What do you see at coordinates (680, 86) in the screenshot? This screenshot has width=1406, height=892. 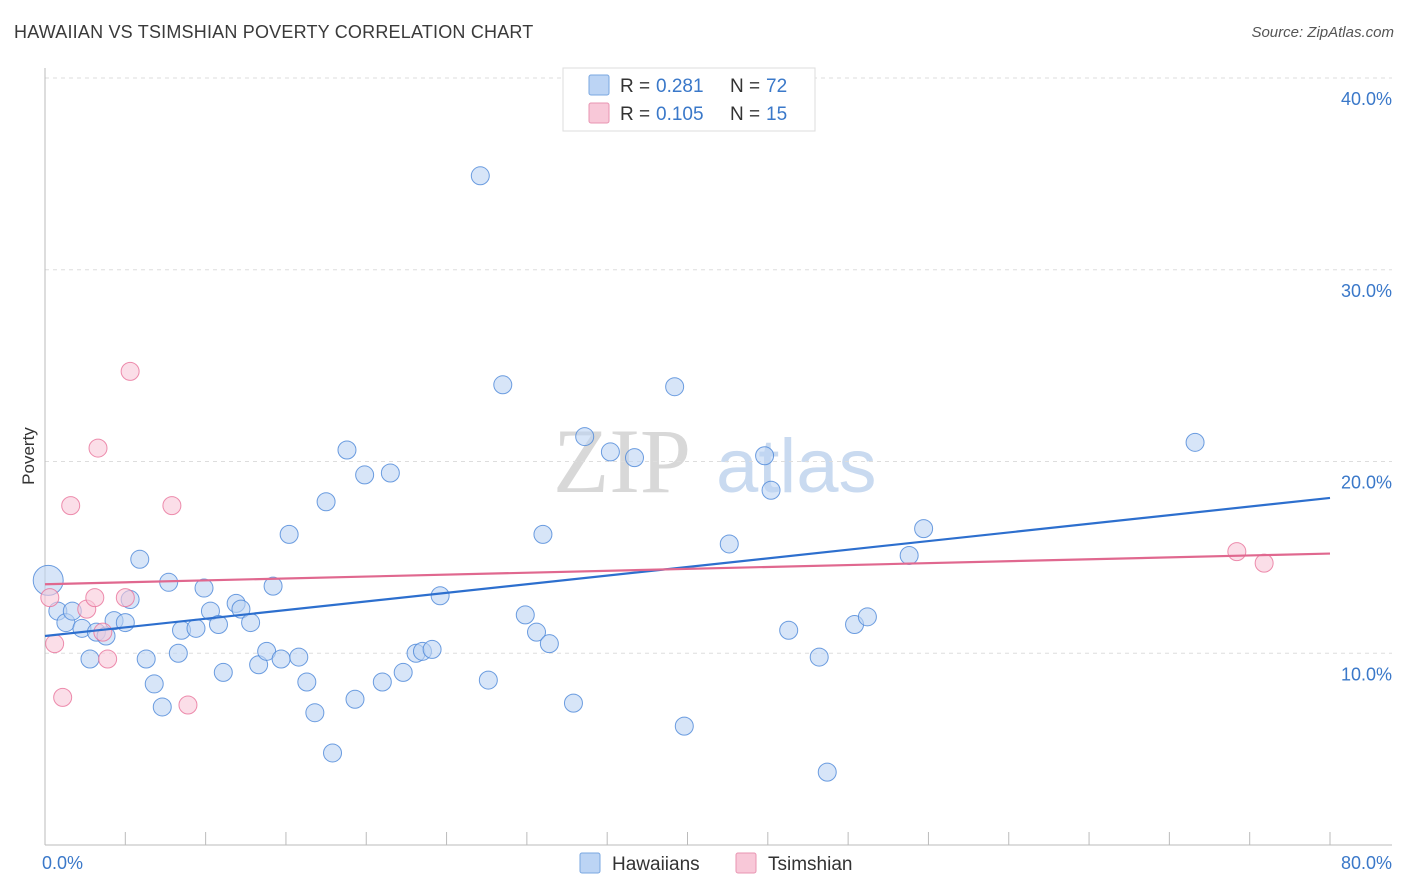 I see `legend-r-value-hawaiians: 0.281` at bounding box center [680, 86].